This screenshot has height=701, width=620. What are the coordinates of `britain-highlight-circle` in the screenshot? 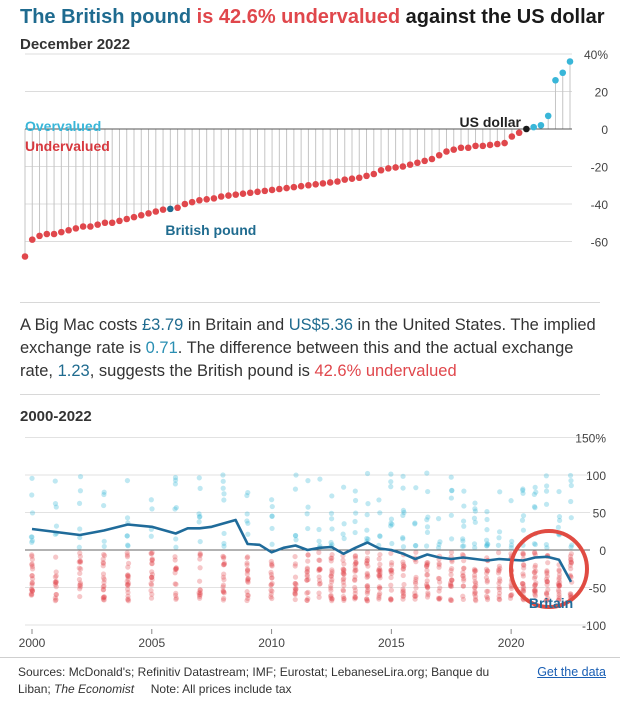 It's located at (549, 569).